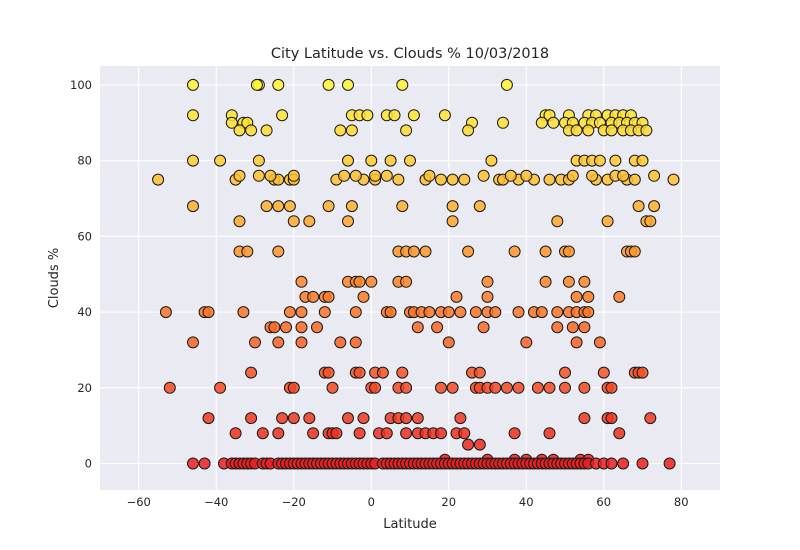 This screenshot has height=550, width=800. What do you see at coordinates (54, 278) in the screenshot?
I see `y-axis-label: Clouds %` at bounding box center [54, 278].